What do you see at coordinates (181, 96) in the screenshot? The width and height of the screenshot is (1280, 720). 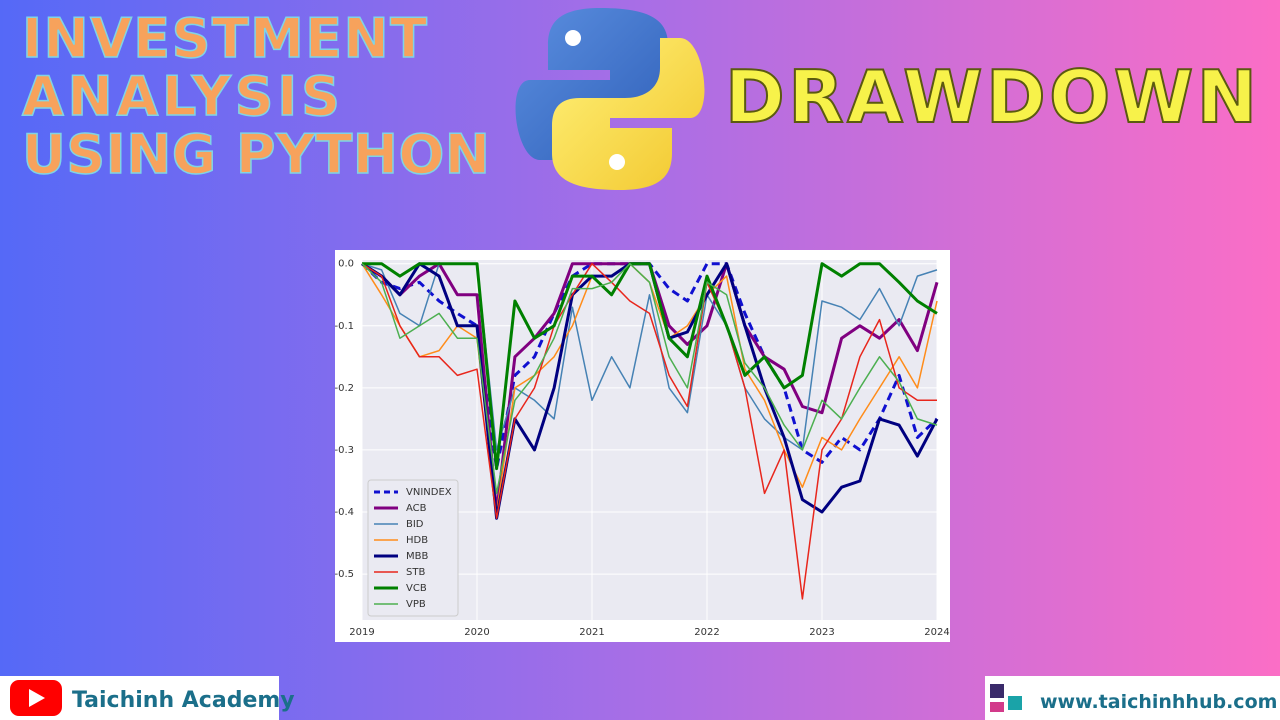 I see `title-line: ANALYSIS` at bounding box center [181, 96].